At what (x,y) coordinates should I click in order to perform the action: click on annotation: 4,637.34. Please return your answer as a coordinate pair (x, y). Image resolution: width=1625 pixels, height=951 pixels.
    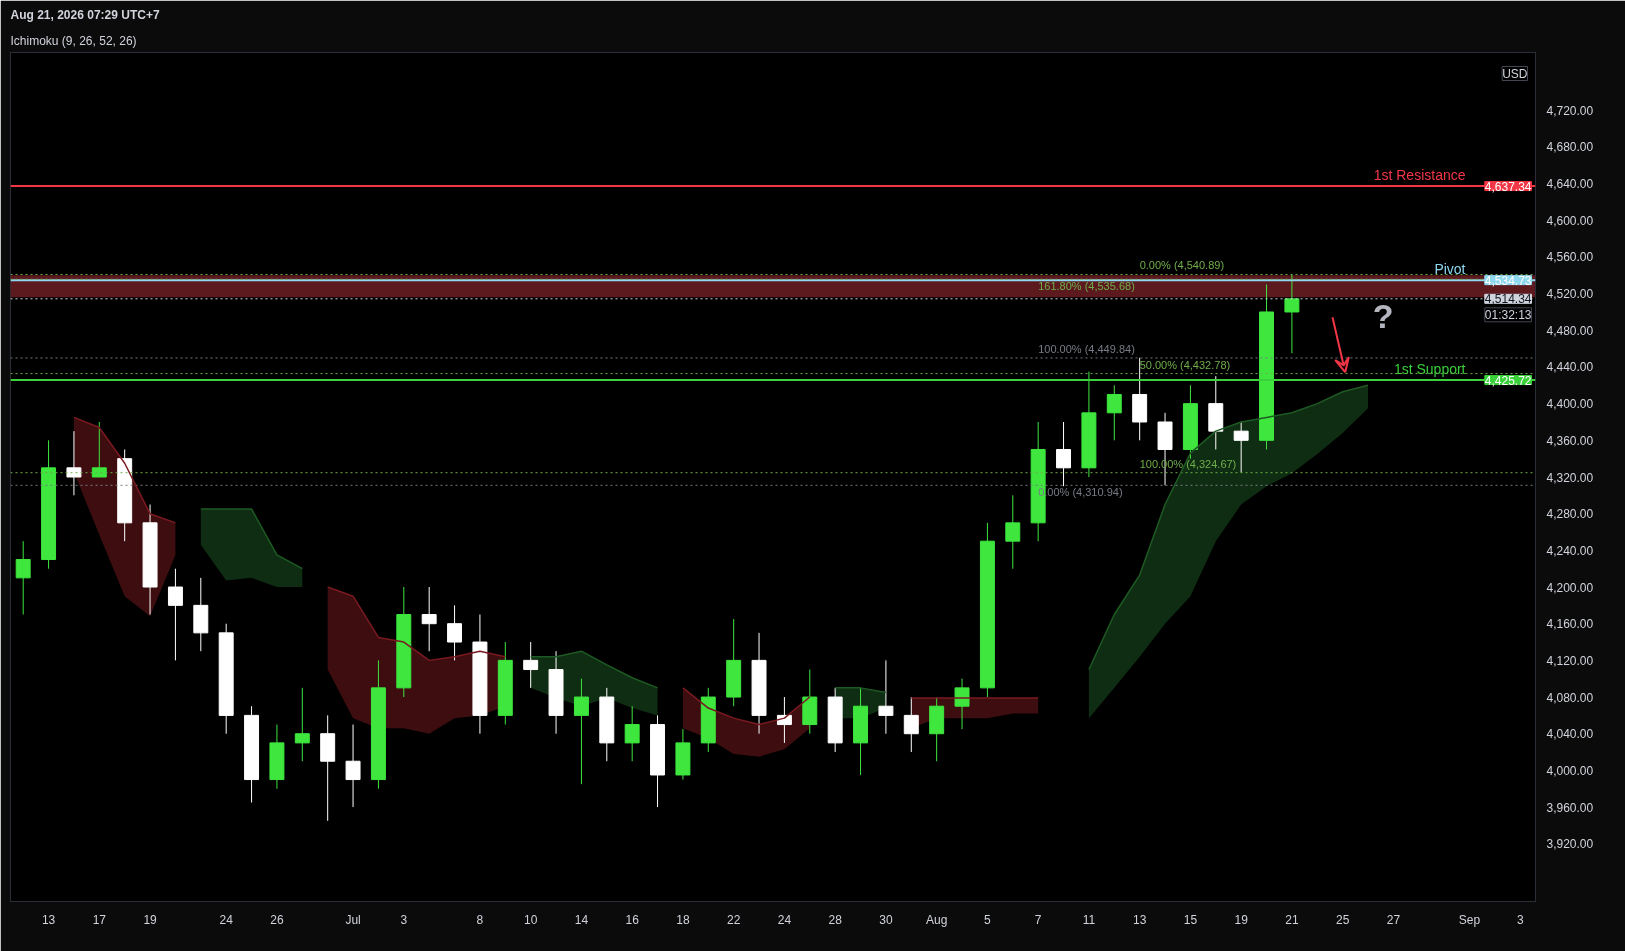
    Looking at the image, I should click on (1508, 186).